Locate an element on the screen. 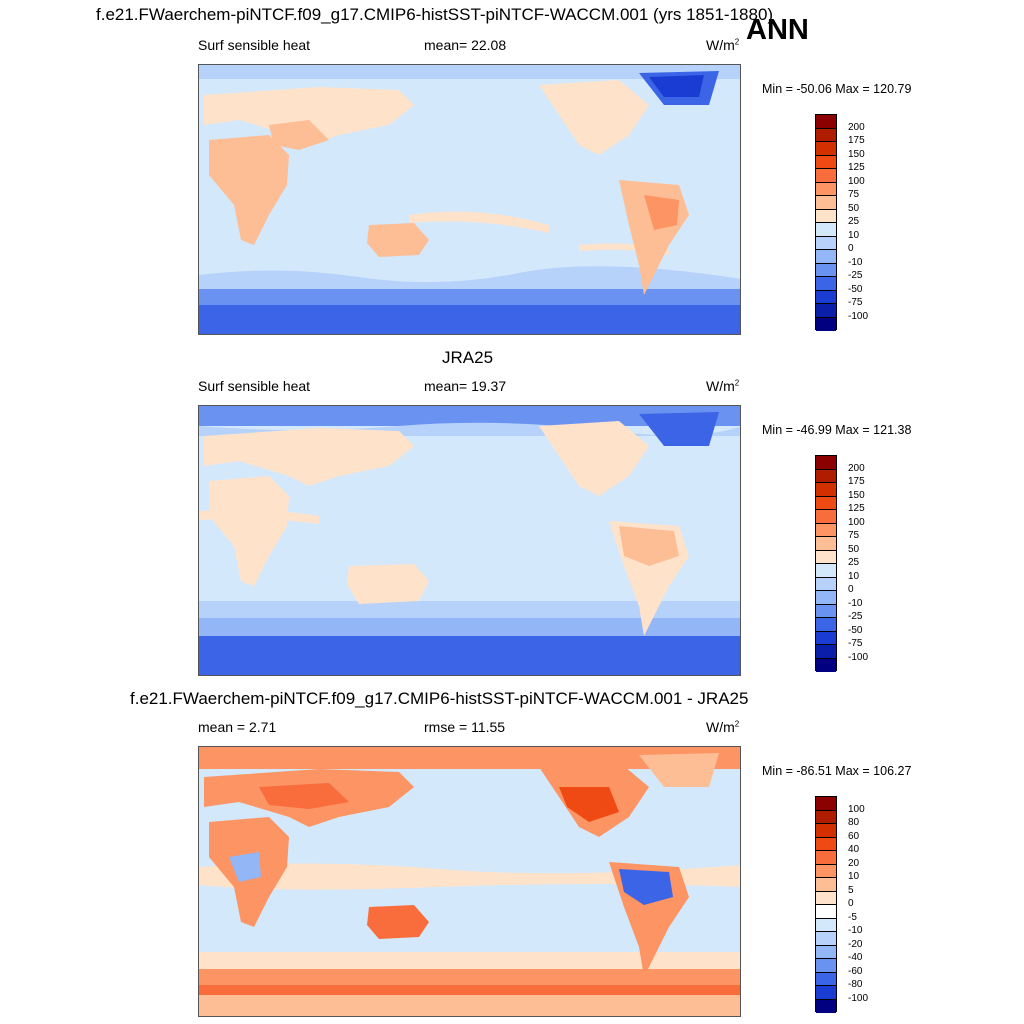 This screenshot has height=1024, width=1024. colorbar-tick-label: -40 is located at coordinates (855, 957).